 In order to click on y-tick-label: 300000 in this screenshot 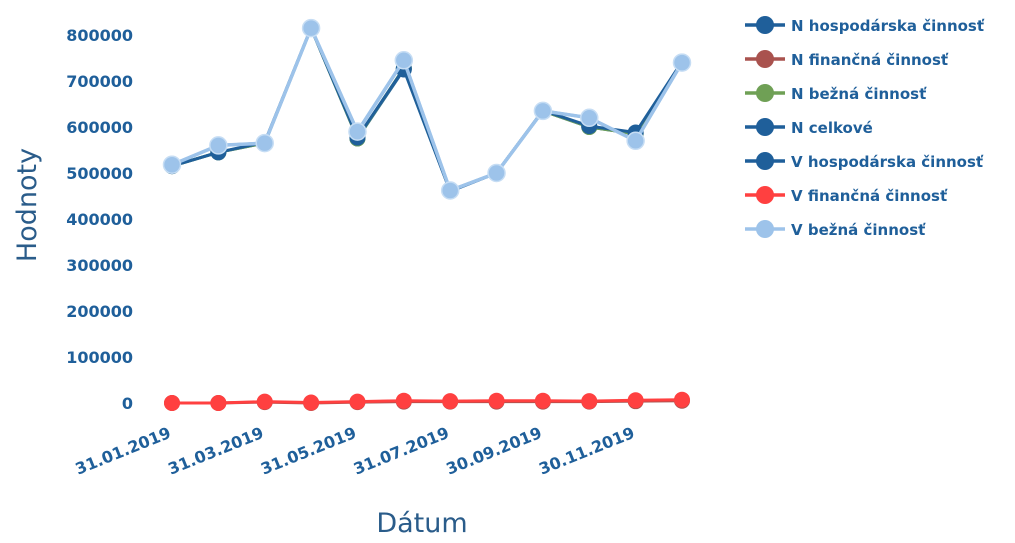, I will do `click(99, 265)`.